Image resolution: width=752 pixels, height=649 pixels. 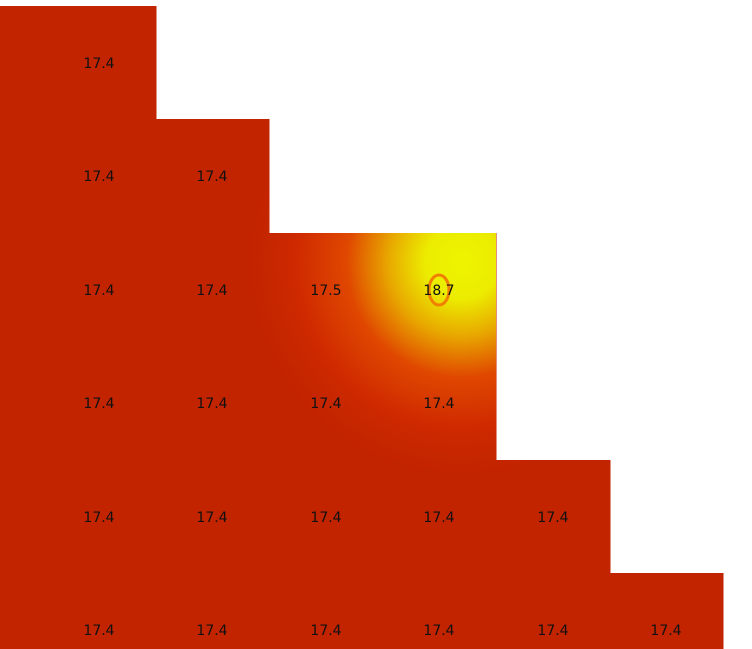 I want to click on highlight-marker, so click(x=439, y=290).